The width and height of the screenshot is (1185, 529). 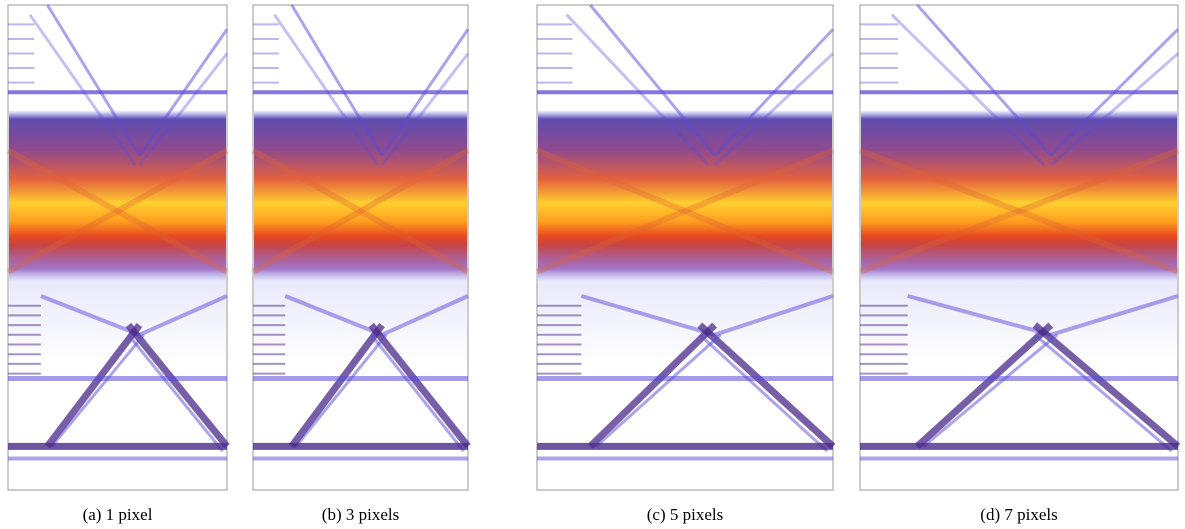 What do you see at coordinates (1018, 514) in the screenshot?
I see `caption: (d) 7 pixels` at bounding box center [1018, 514].